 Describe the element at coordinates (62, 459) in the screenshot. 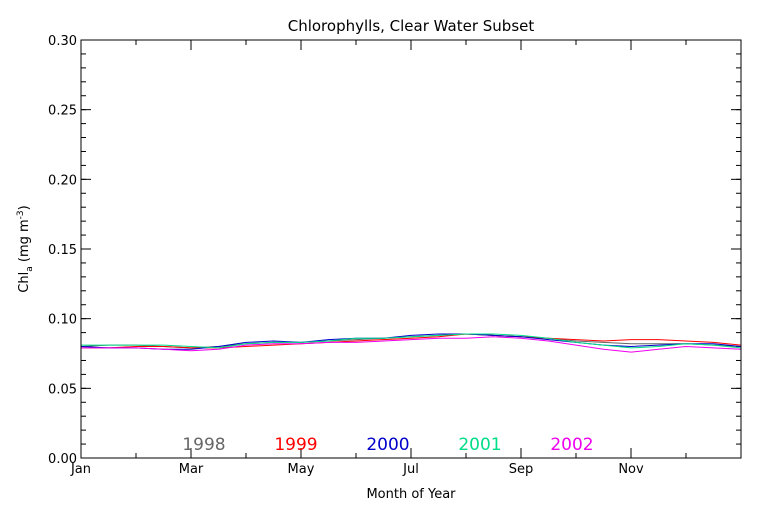

I see `y-tick-label: 0.00` at that location.